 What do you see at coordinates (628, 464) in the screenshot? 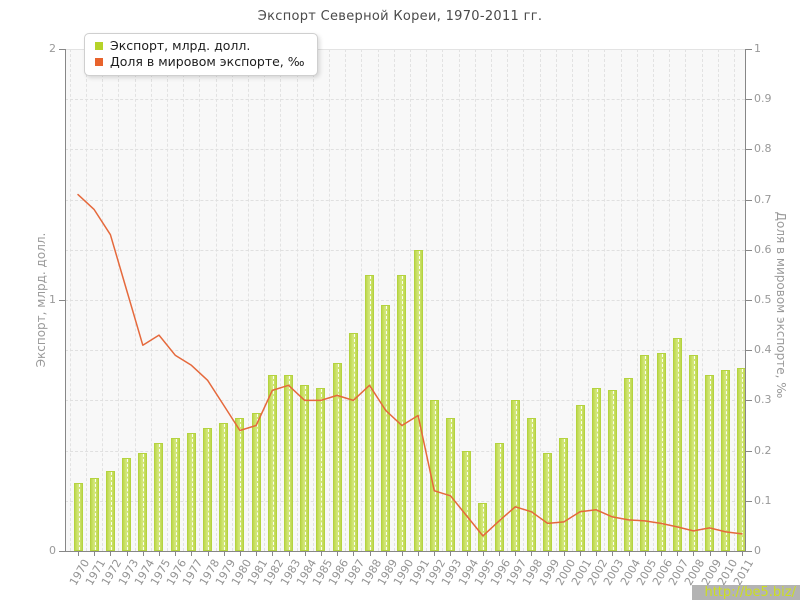
I see `bar-2004` at bounding box center [628, 464].